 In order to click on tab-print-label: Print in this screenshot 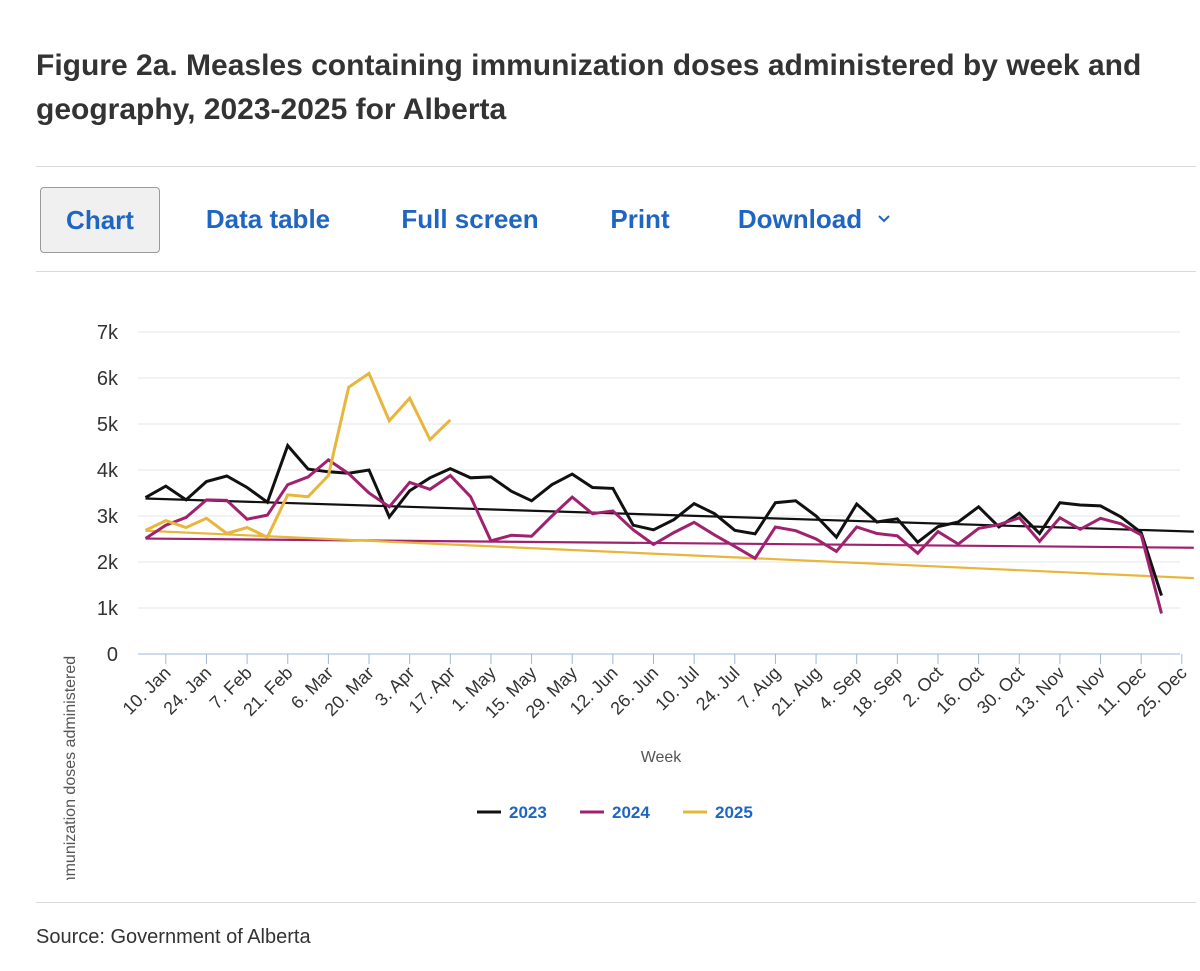, I will do `click(640, 218)`.